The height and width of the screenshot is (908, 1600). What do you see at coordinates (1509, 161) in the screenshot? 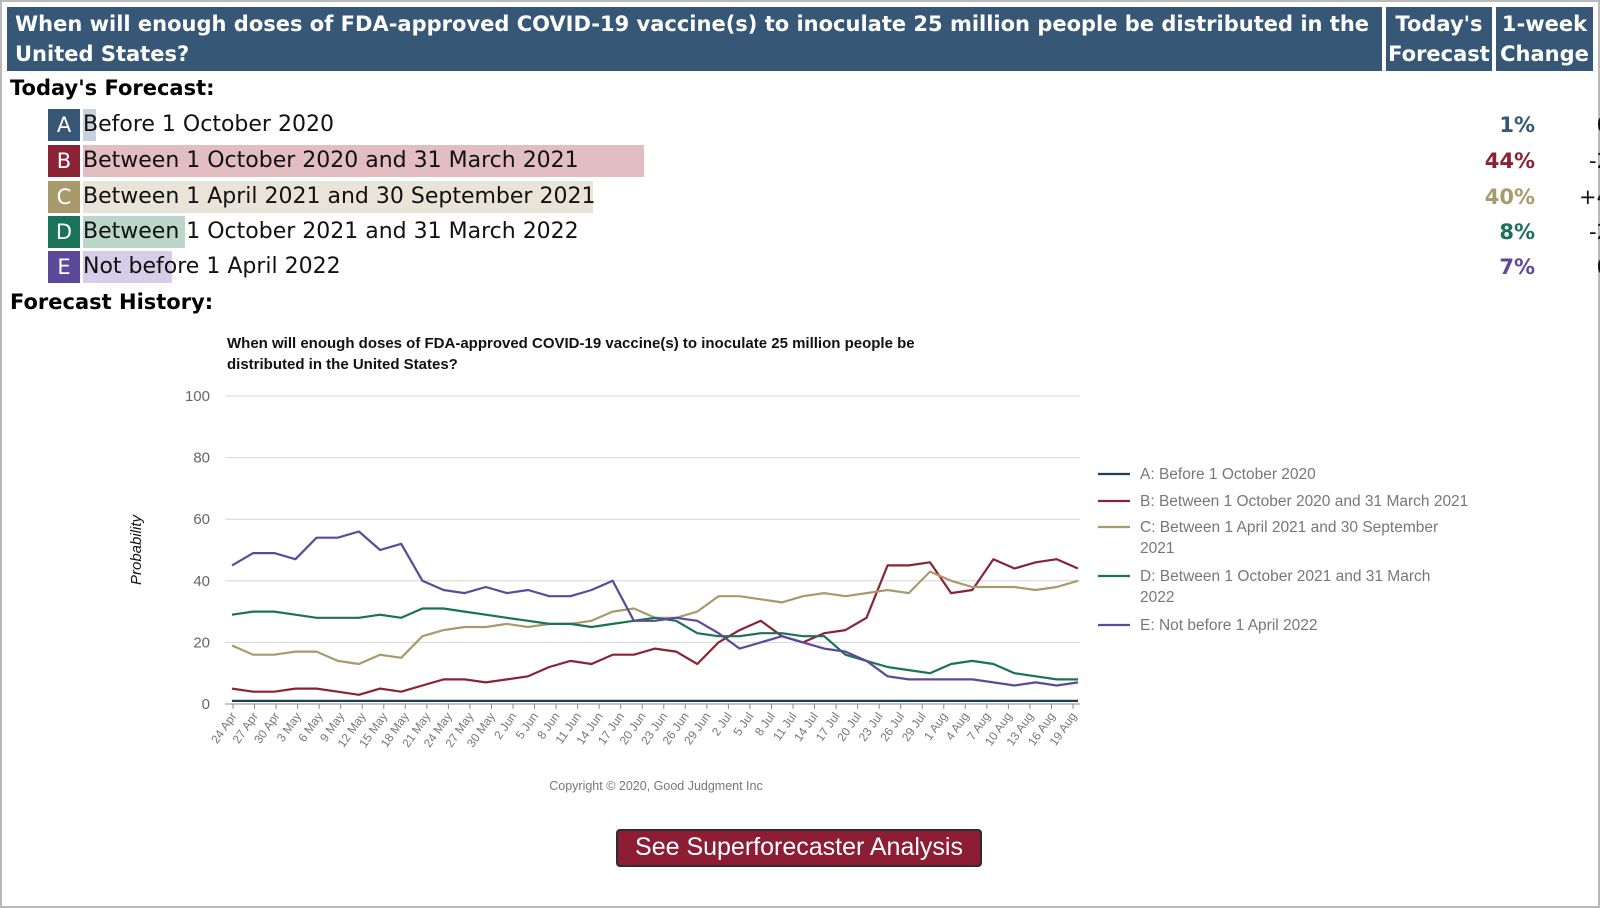
I see `option-forecast-percent: 44%` at bounding box center [1509, 161].